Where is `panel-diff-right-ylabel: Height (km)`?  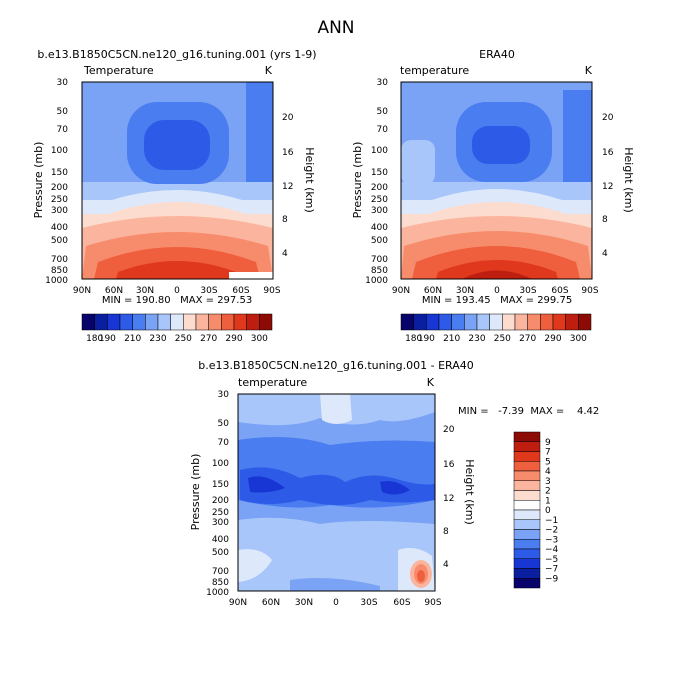 panel-diff-right-ylabel: Height (km) is located at coordinates (469, 492).